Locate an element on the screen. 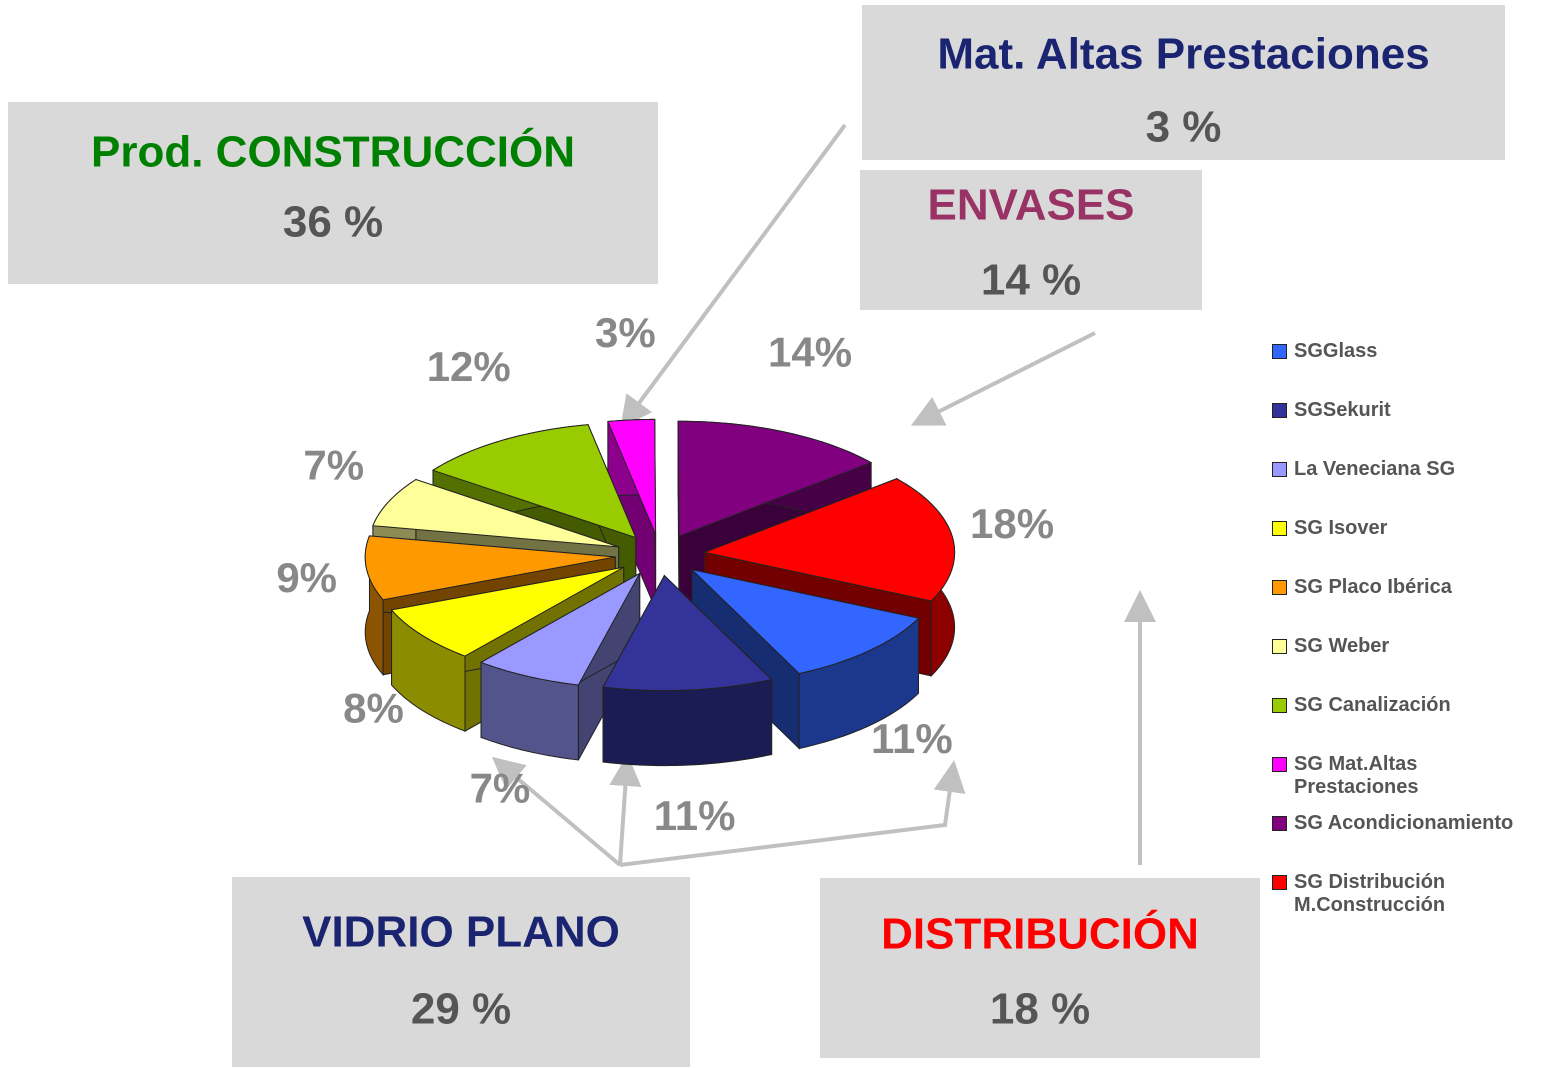 The width and height of the screenshot is (1558, 1068). value-label: 3% is located at coordinates (625, 332).